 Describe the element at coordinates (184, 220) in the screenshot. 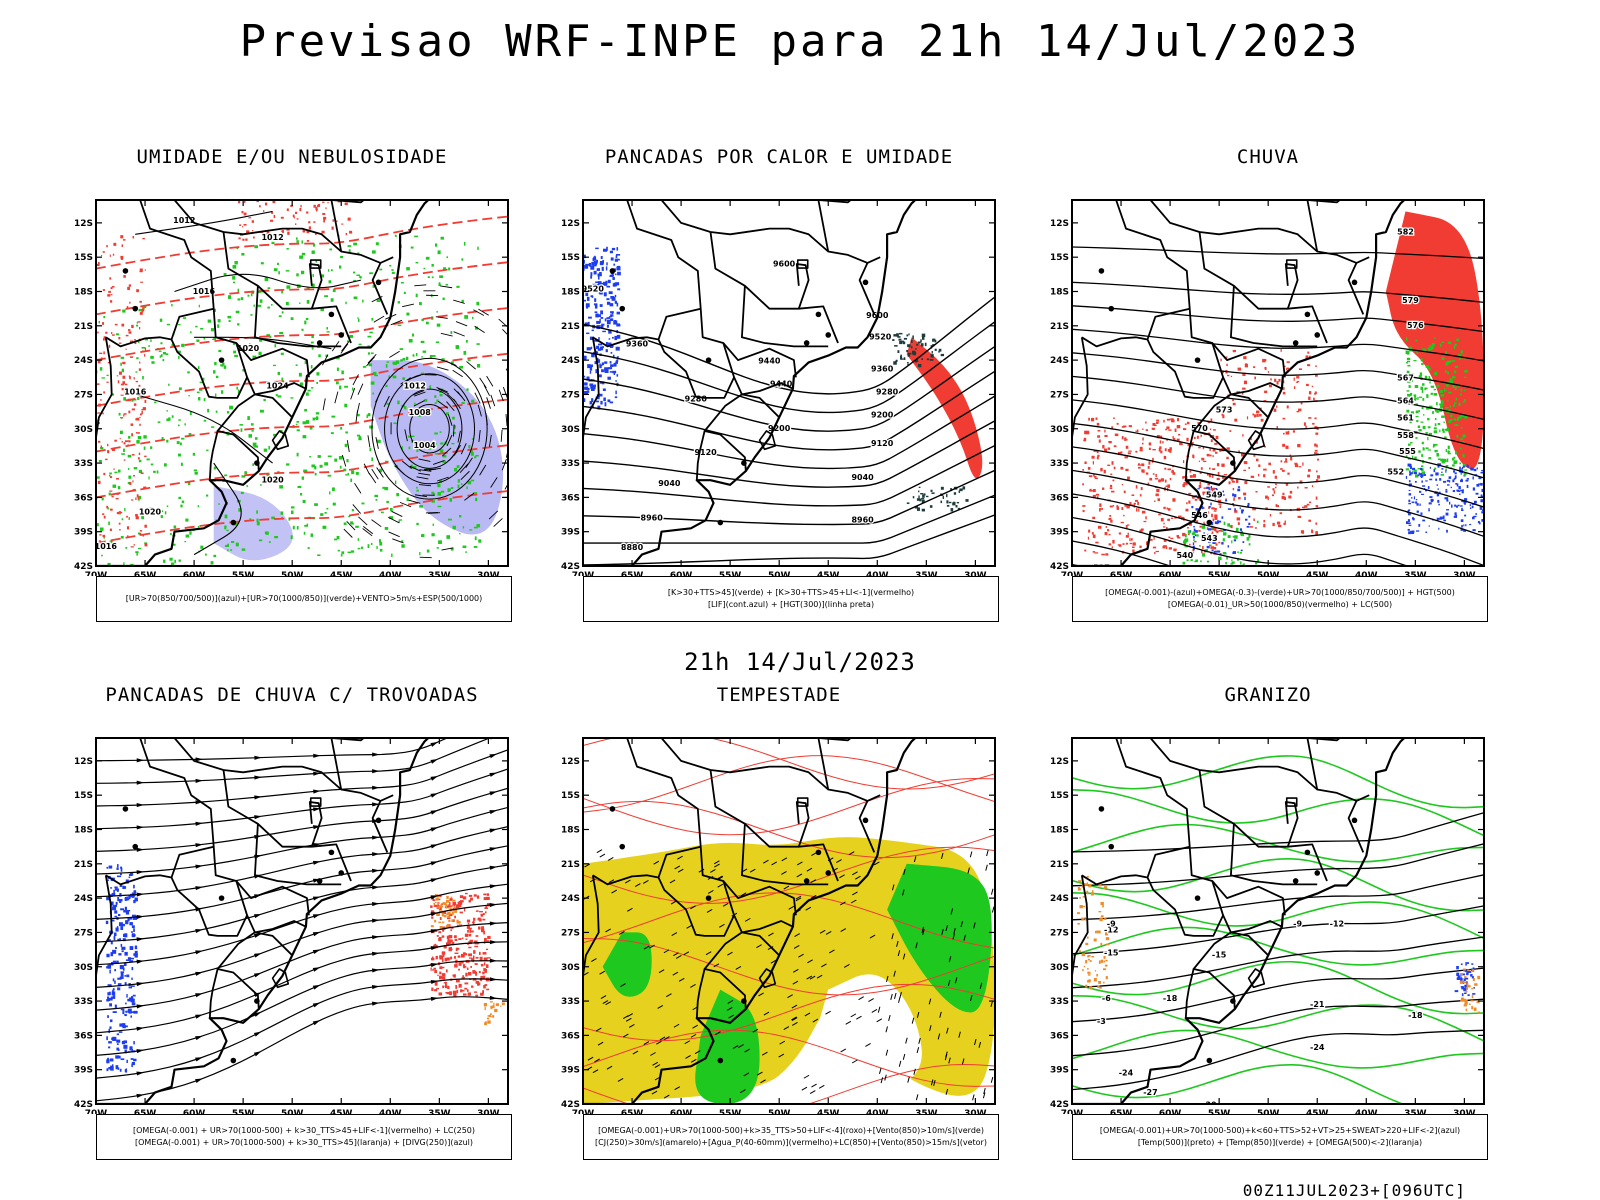

I see `contour-label: 1012` at that location.